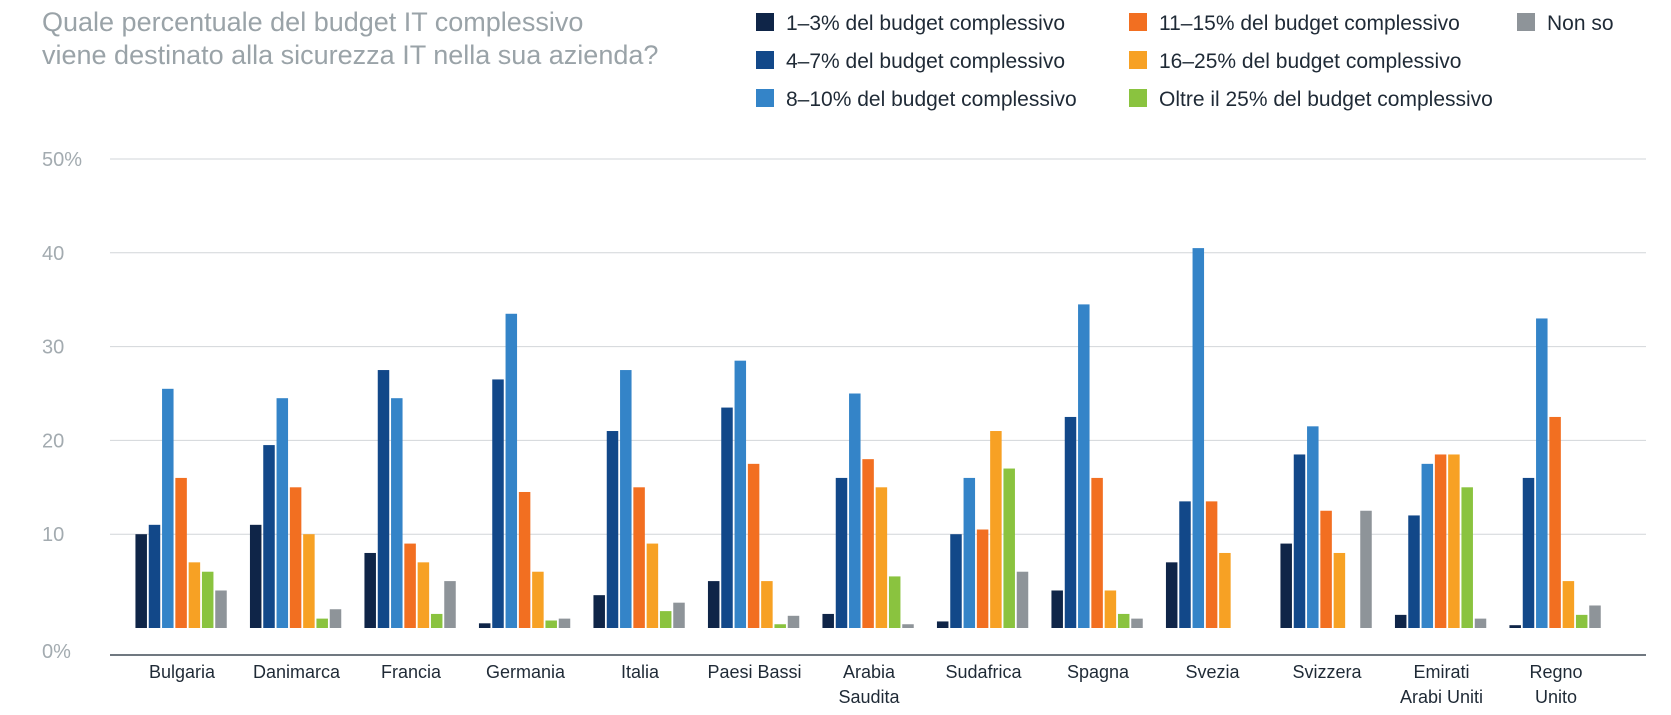 The image size is (1671, 715). What do you see at coordinates (1212, 672) in the screenshot?
I see `x-tick-label-line: Svezia` at bounding box center [1212, 672].